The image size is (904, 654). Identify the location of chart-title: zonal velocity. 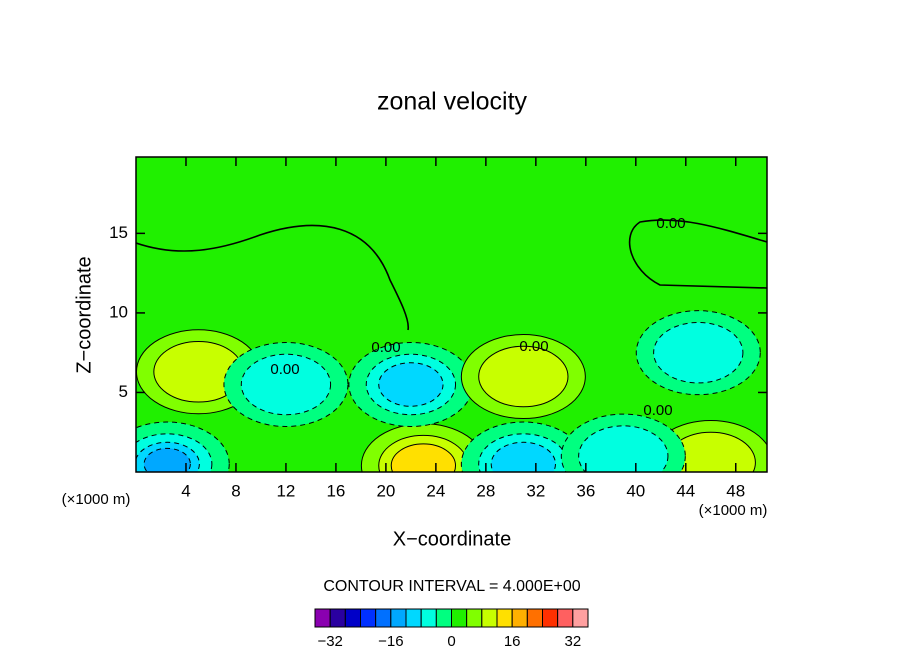
(452, 102).